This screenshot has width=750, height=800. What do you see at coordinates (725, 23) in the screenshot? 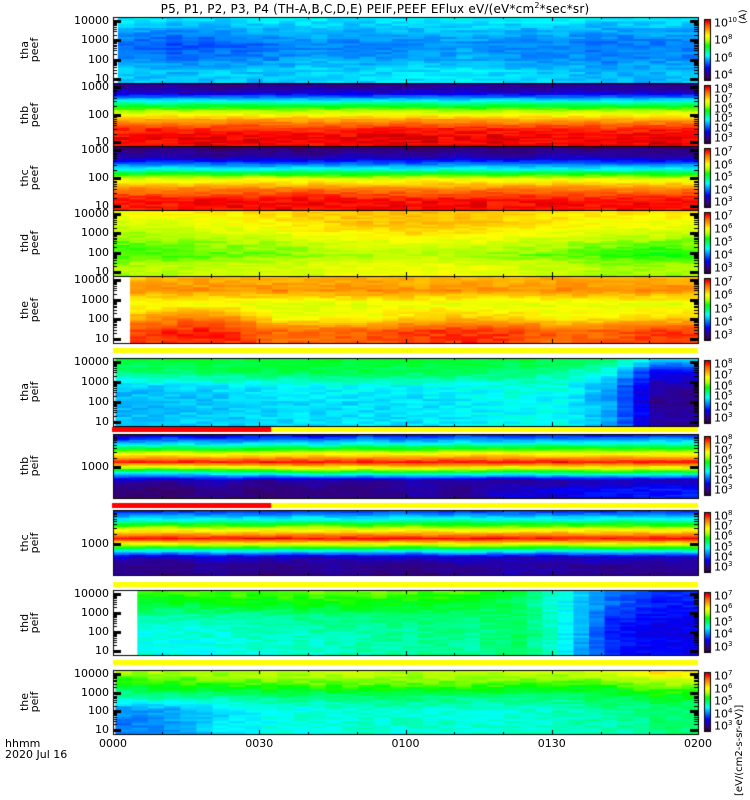
I see `colorbar-tick-label: 10¹⁰` at bounding box center [725, 23].